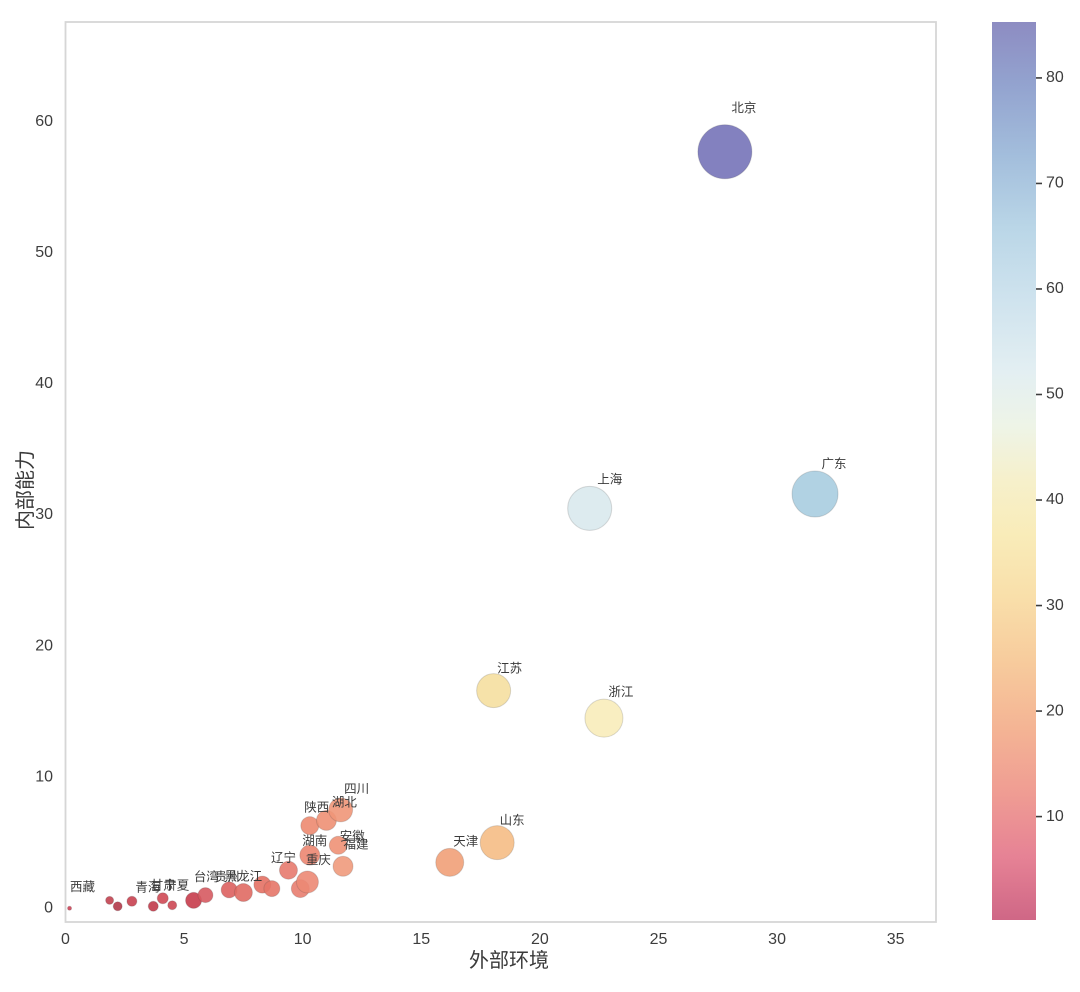 This screenshot has height=992, width=1080. I want to click on point-label: 北京, so click(743, 108).